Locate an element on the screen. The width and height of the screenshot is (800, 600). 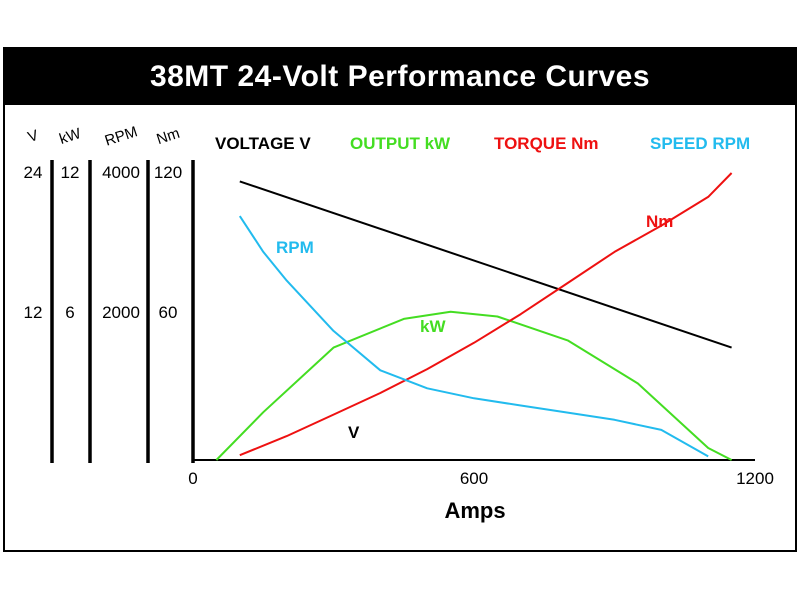
x-tick-label: 0 is located at coordinates (192, 478).